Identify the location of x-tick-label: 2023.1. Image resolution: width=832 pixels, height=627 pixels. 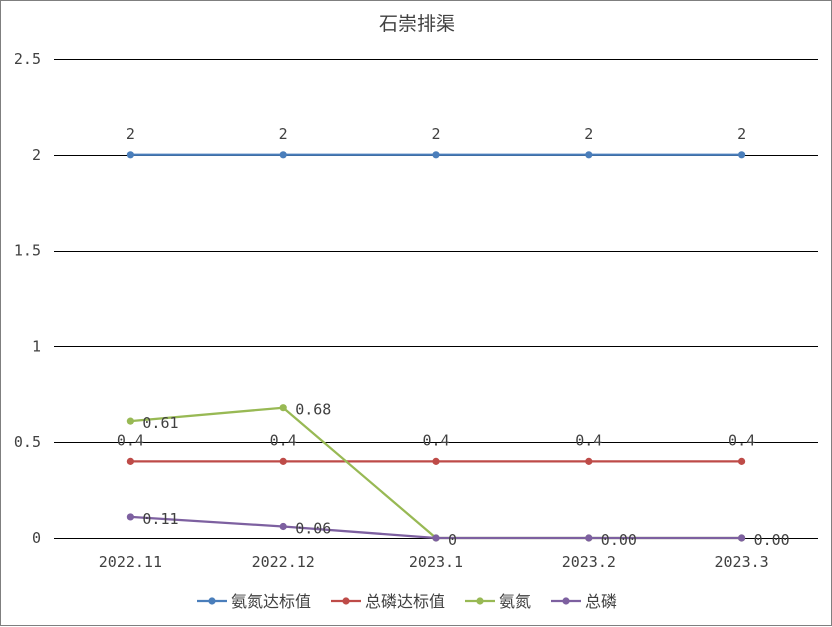
(436, 562).